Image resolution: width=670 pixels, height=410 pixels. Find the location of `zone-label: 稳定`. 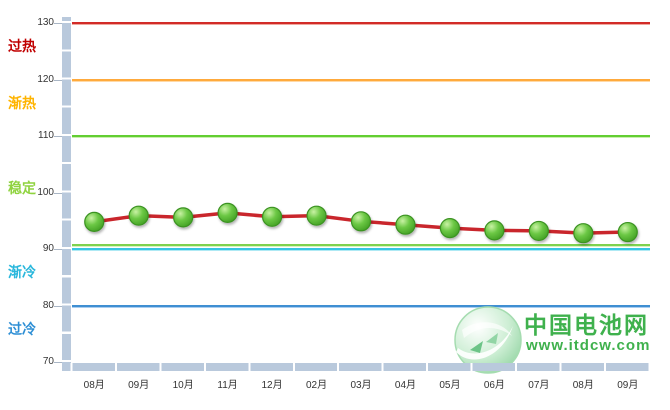

zone-label: 稳定 is located at coordinates (22, 187).